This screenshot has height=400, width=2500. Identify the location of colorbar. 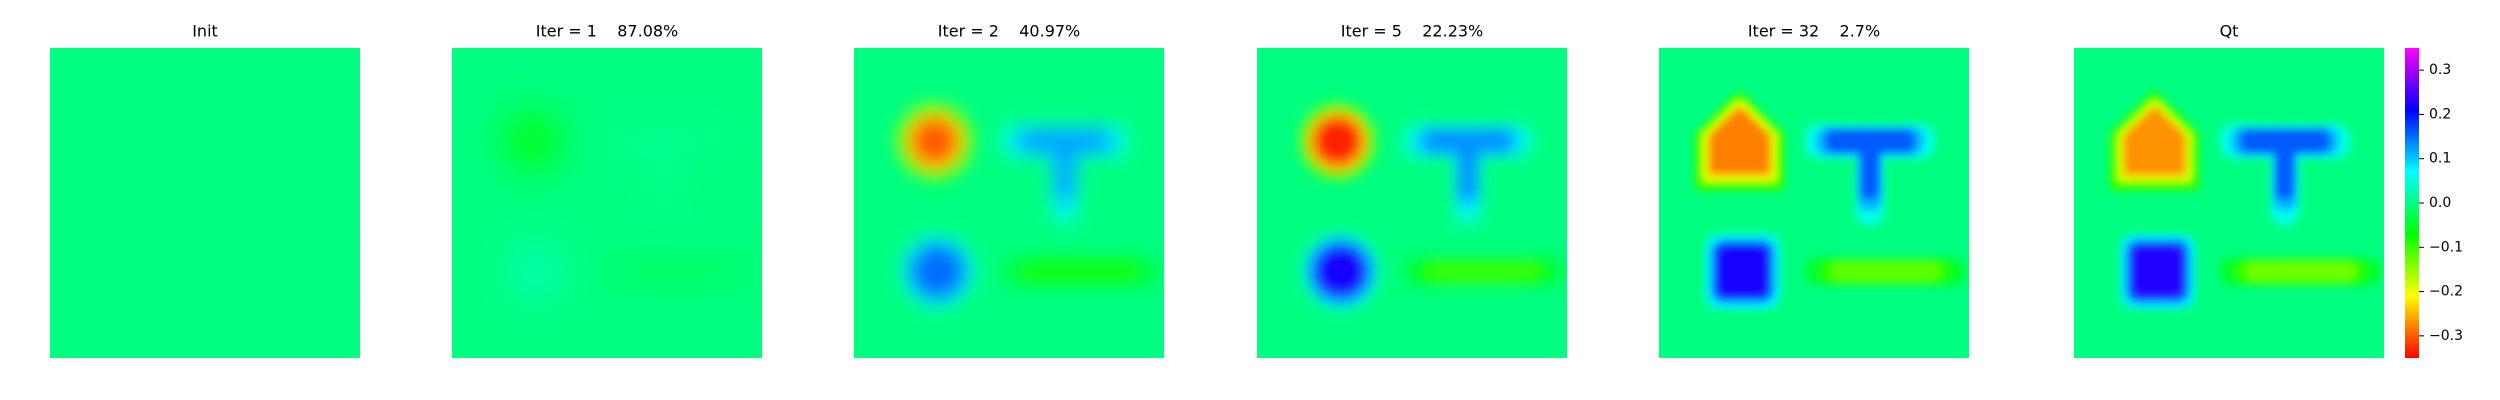
(2412, 203).